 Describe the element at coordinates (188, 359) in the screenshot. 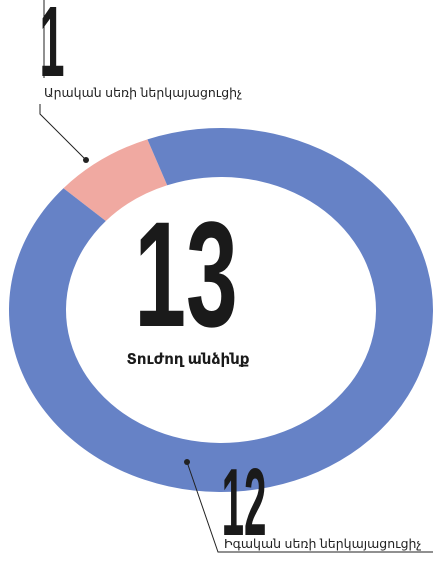

I see `center-label: Տուժող անձինք` at that location.